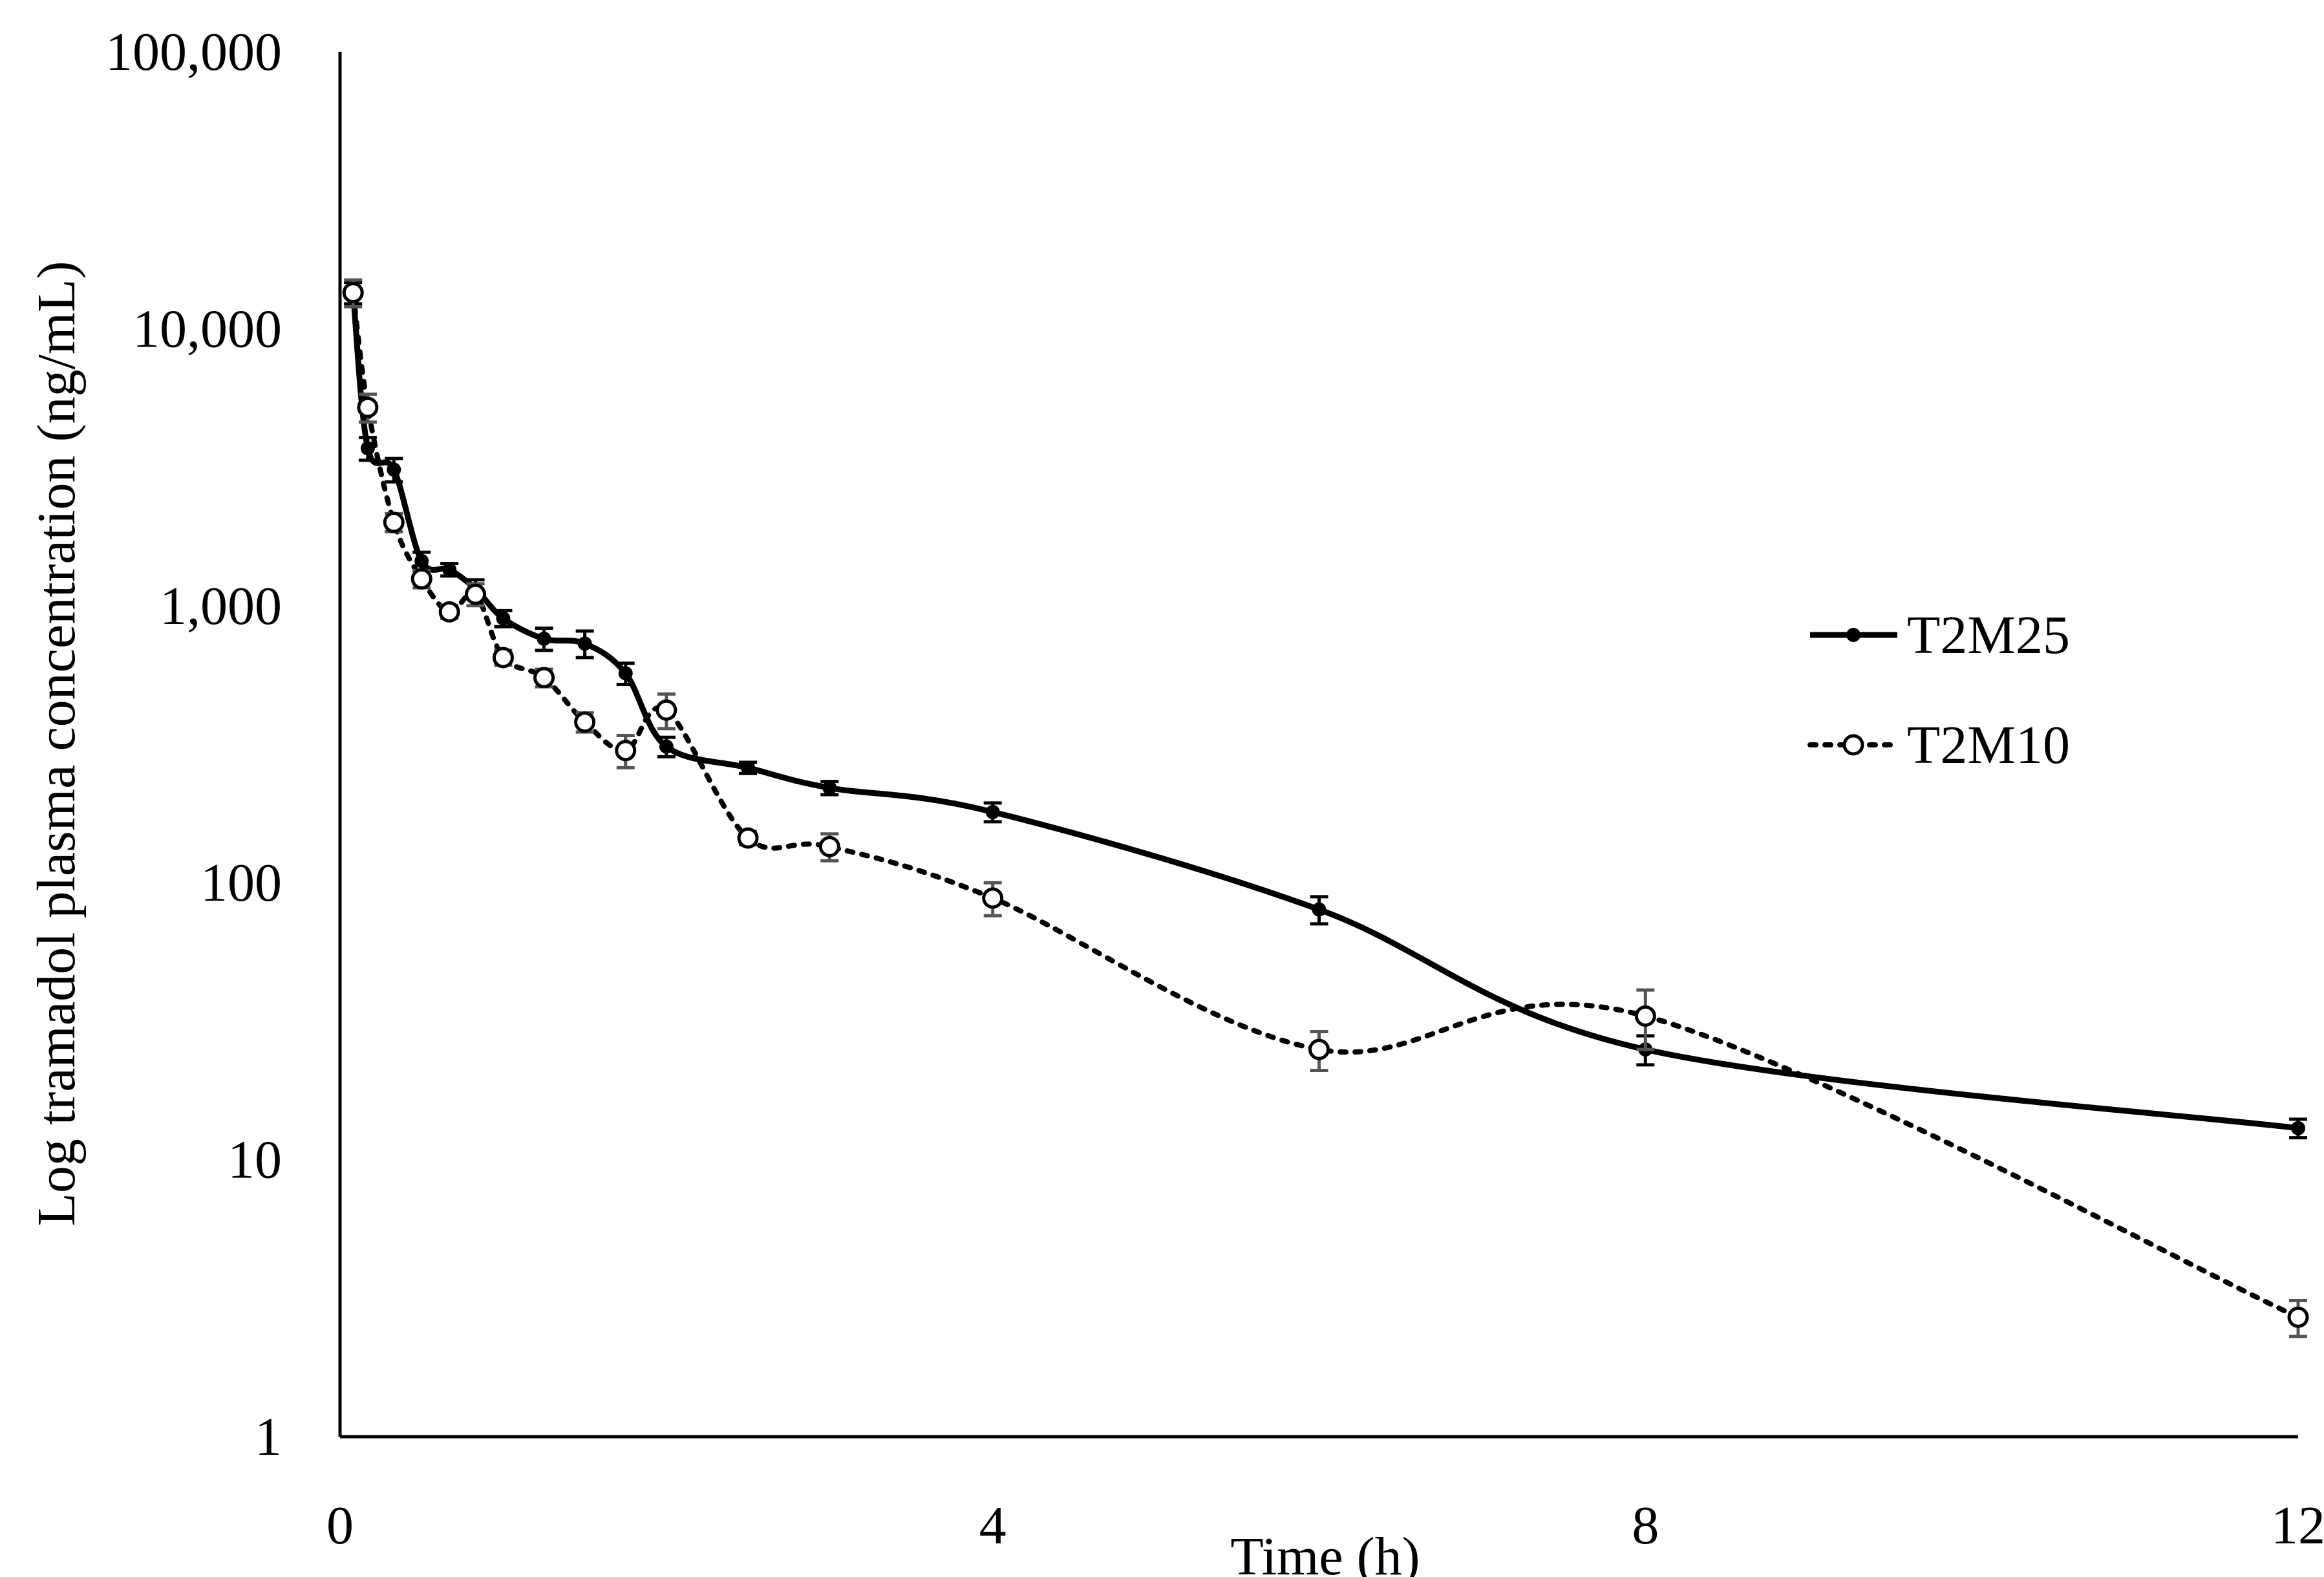  I want to click on legend: T2M25 T2M10, so click(1938, 690).